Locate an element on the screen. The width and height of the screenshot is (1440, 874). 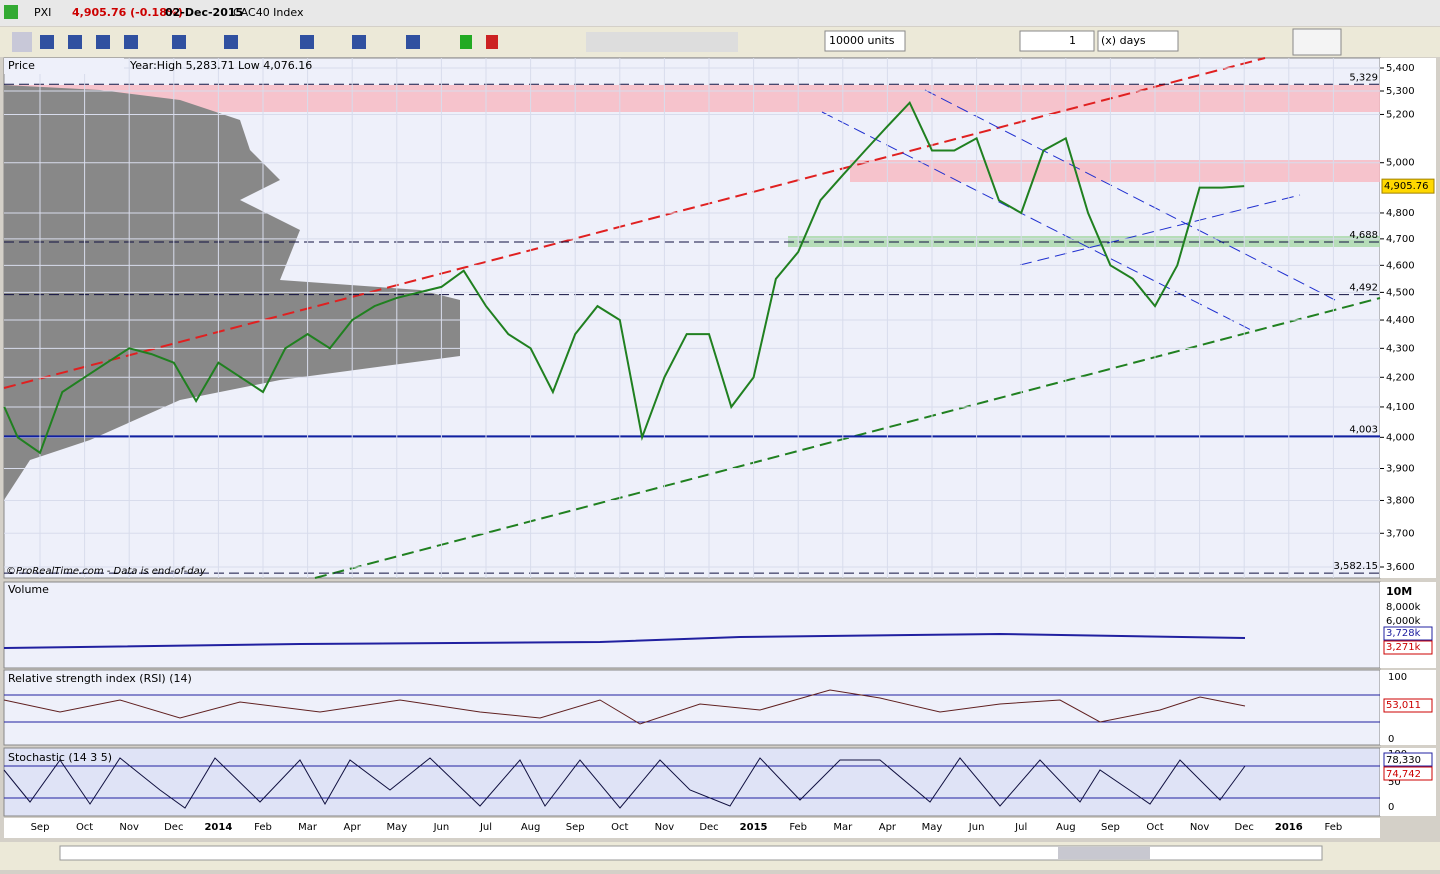
y-tick-label: 5,000 is located at coordinates (1400, 163).